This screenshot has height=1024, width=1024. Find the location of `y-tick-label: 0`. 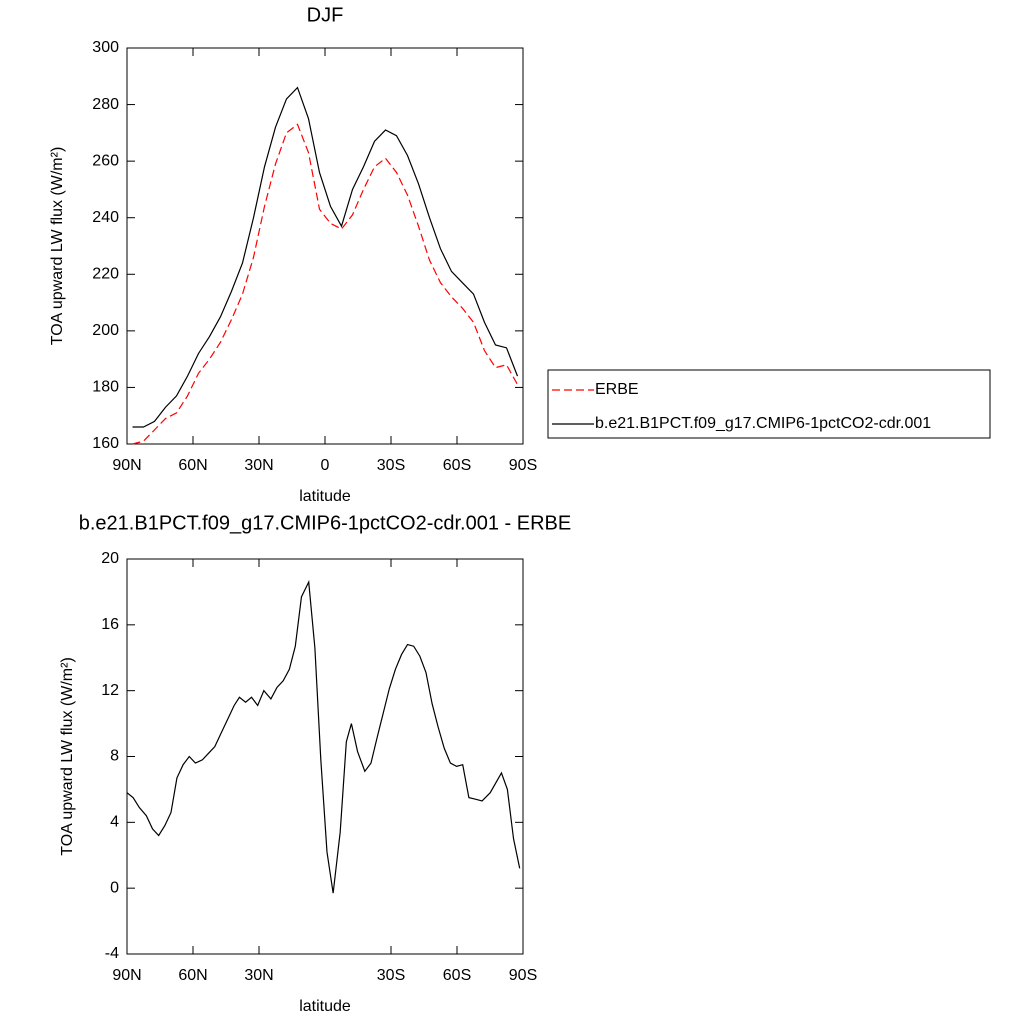

y-tick-label: 0 is located at coordinates (114, 887).